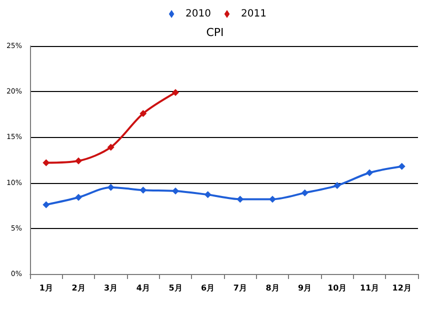 The image size is (430, 316). What do you see at coordinates (175, 288) in the screenshot?
I see `x-tick-label: 5月` at bounding box center [175, 288].